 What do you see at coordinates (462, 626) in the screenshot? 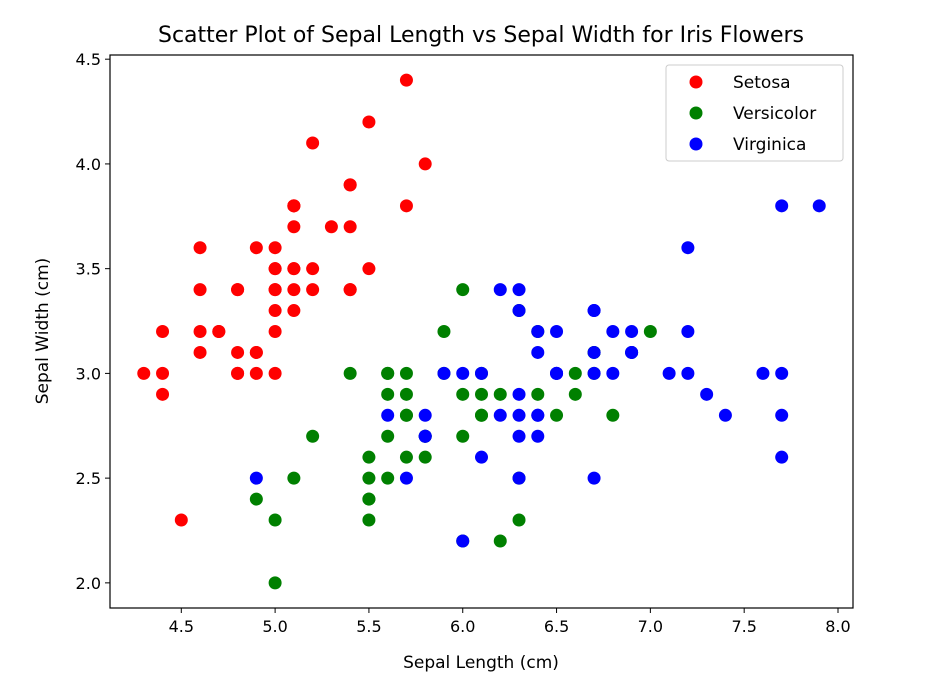
I see `x-tick-label: 6.0` at bounding box center [462, 626].